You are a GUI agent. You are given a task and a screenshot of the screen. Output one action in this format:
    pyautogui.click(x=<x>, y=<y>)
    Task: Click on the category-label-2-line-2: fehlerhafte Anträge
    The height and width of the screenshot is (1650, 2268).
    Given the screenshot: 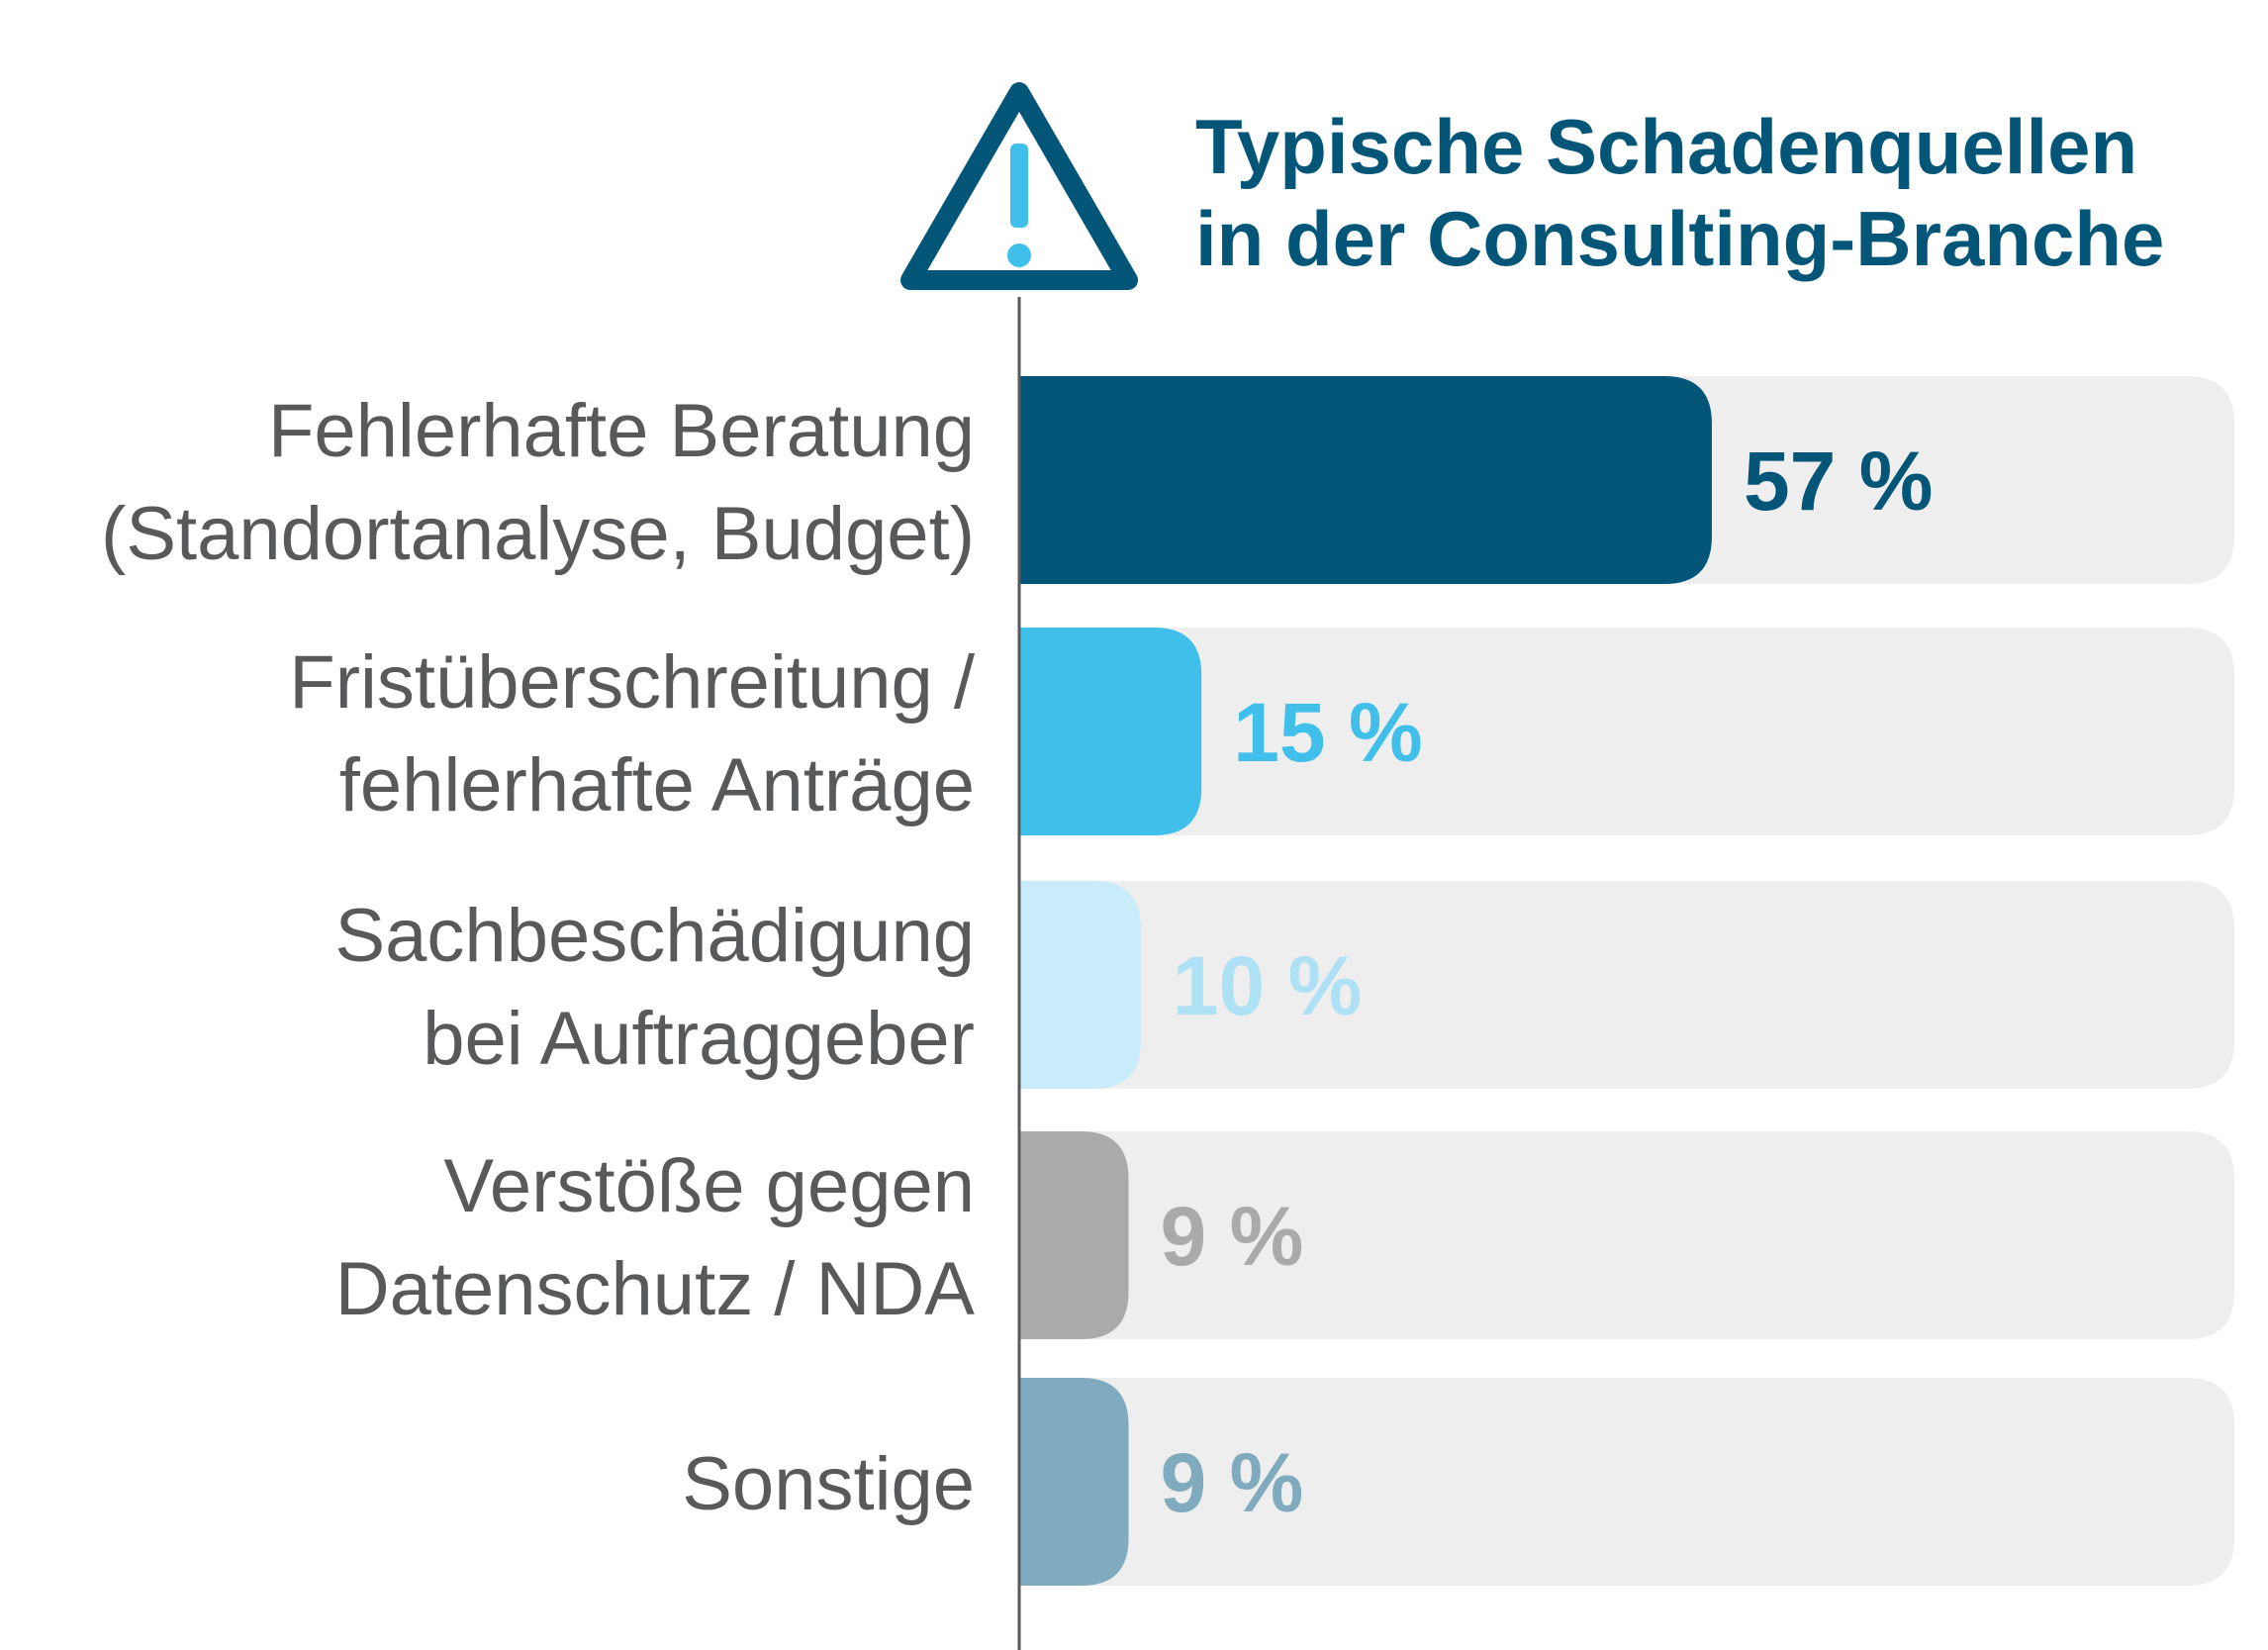 What is the action you would take?
    pyautogui.click(x=657, y=785)
    